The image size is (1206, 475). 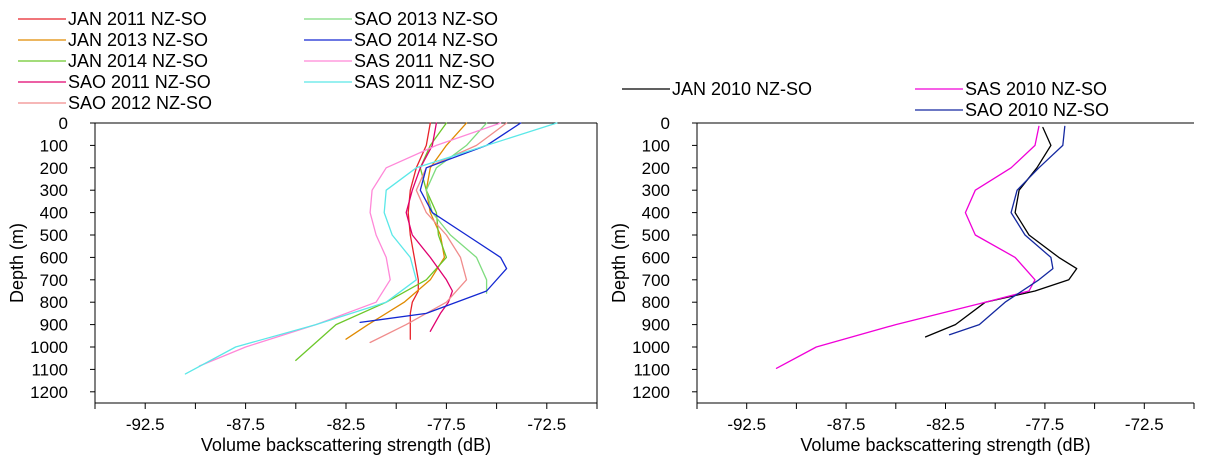 What do you see at coordinates (139, 82) in the screenshot?
I see `legend-label: SAO 2011 NZ-SO` at bounding box center [139, 82].